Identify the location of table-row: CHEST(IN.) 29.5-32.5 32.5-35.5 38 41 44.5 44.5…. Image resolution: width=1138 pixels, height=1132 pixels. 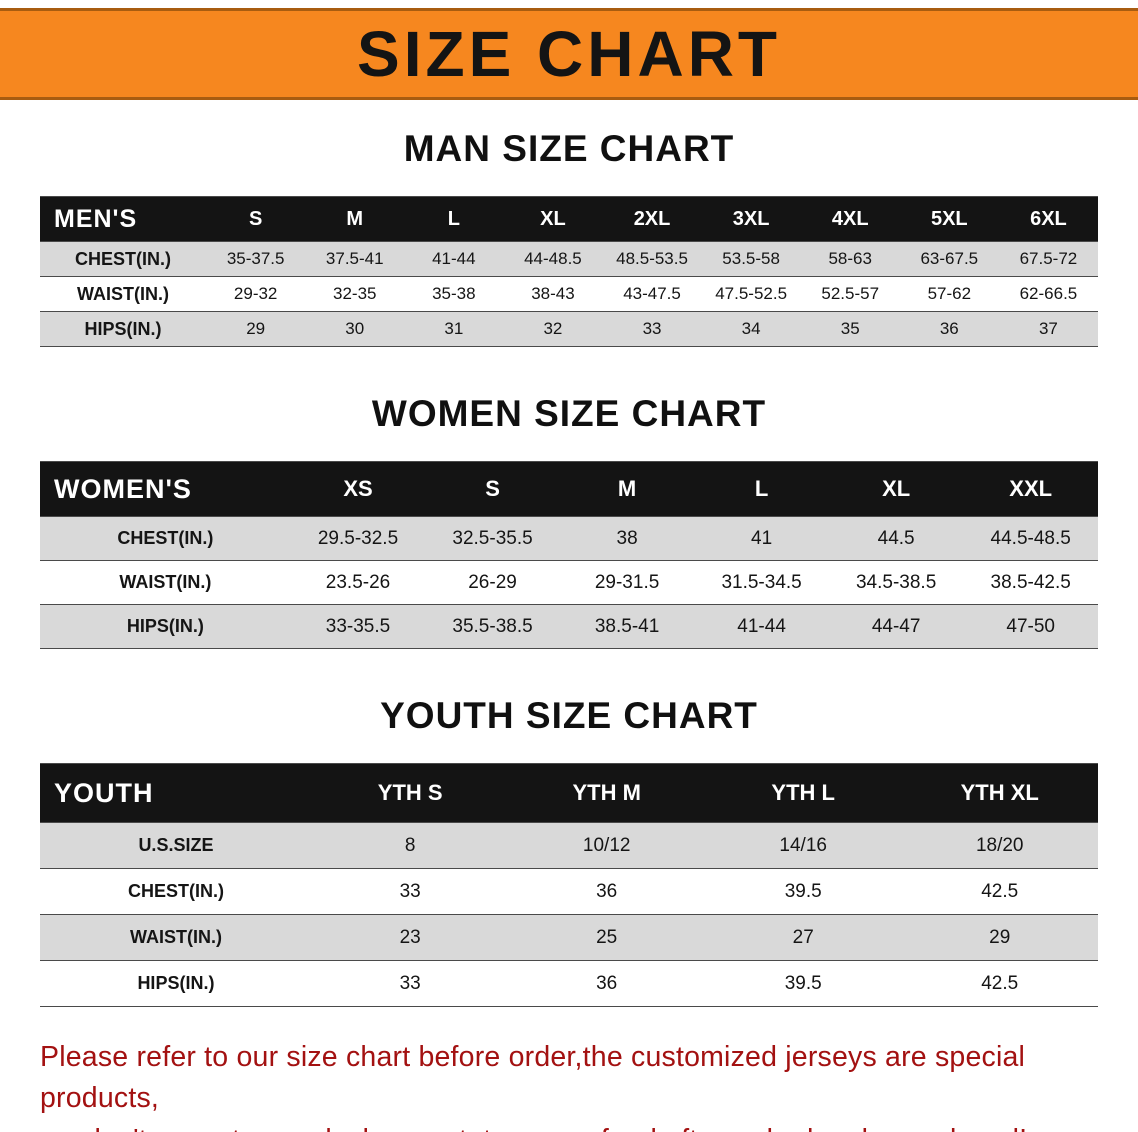
(569, 538).